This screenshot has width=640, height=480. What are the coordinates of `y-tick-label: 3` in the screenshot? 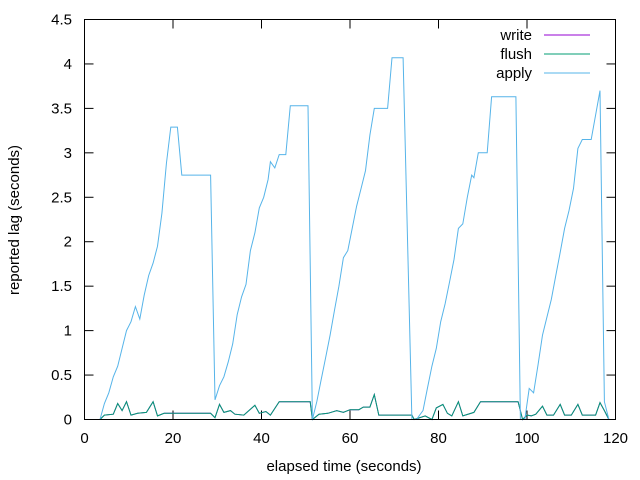 It's located at (68, 153).